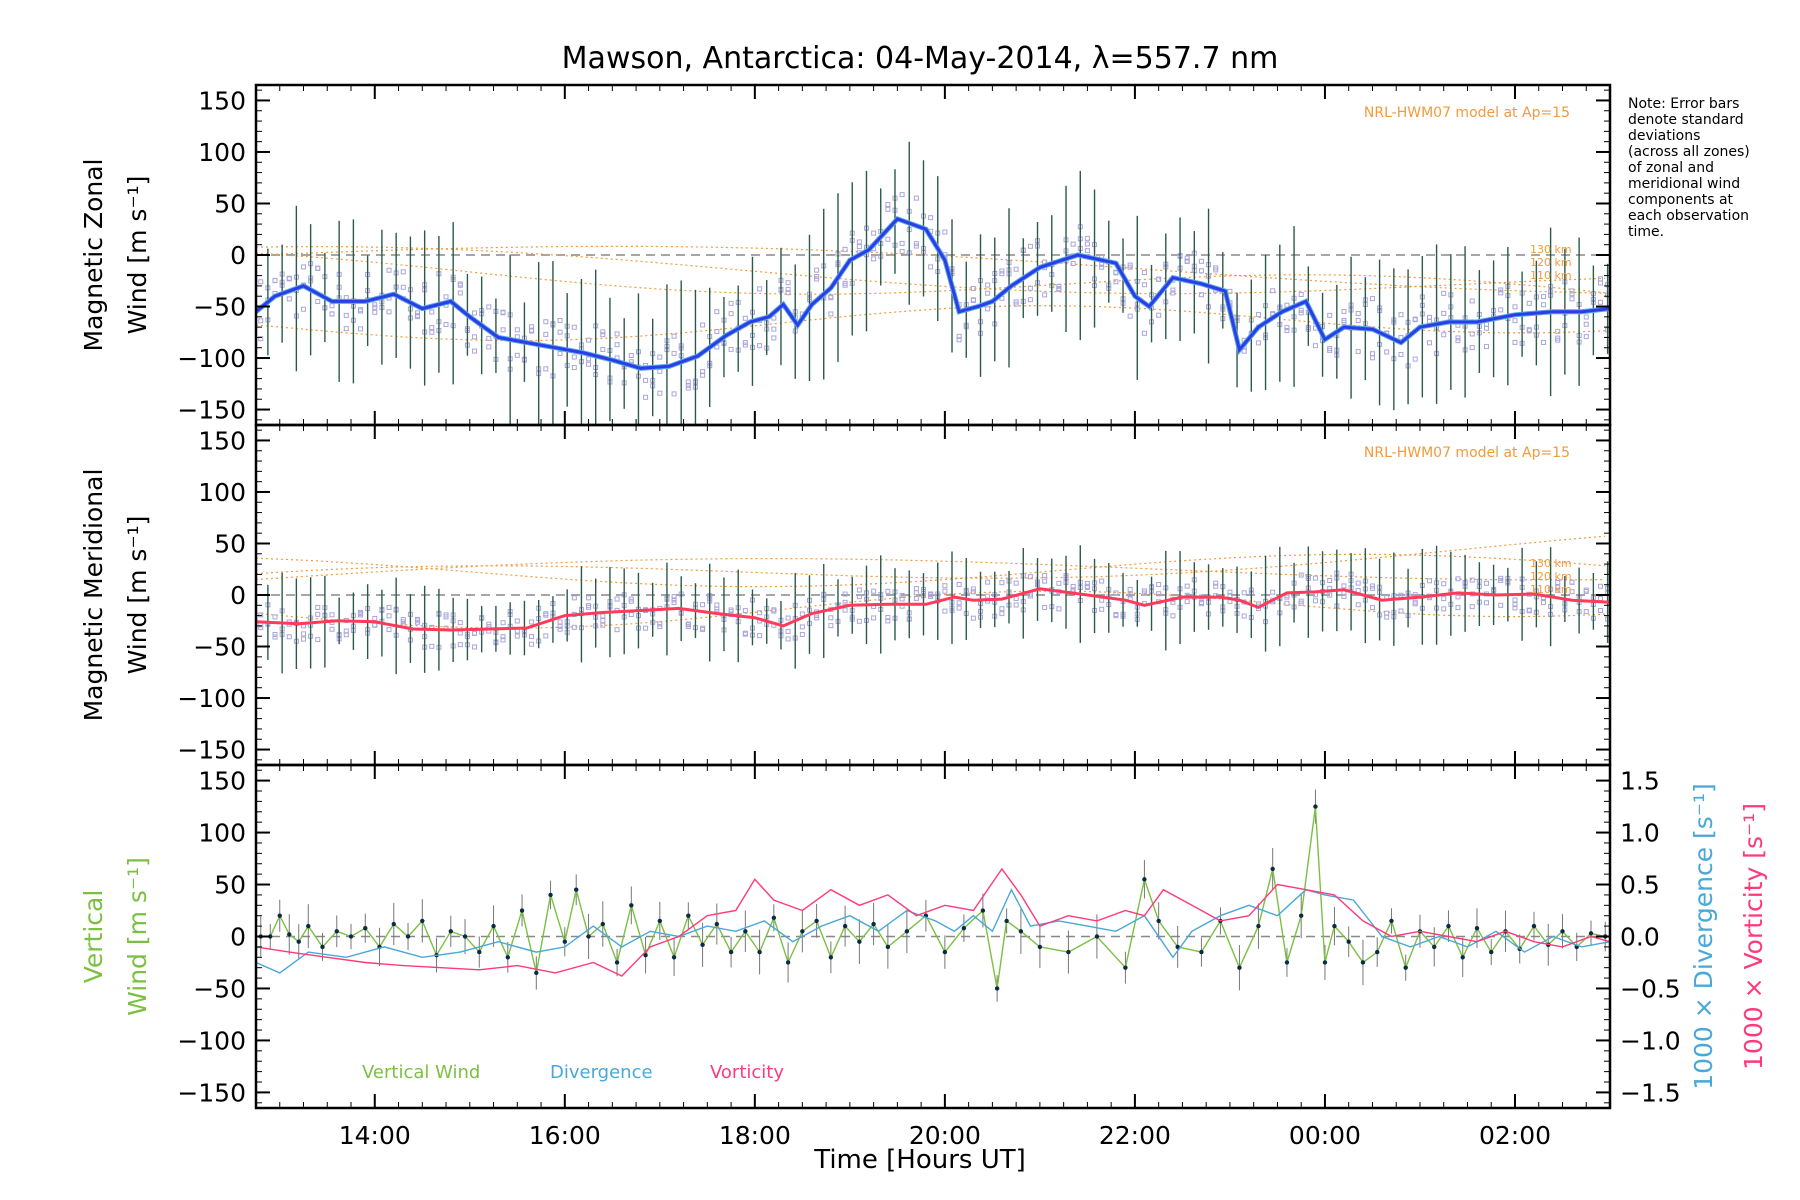 This screenshot has height=1200, width=1800. Describe the element at coordinates (137, 595) in the screenshot. I see `y-axis-title-line2: Wind [m s⁻¹]` at that location.